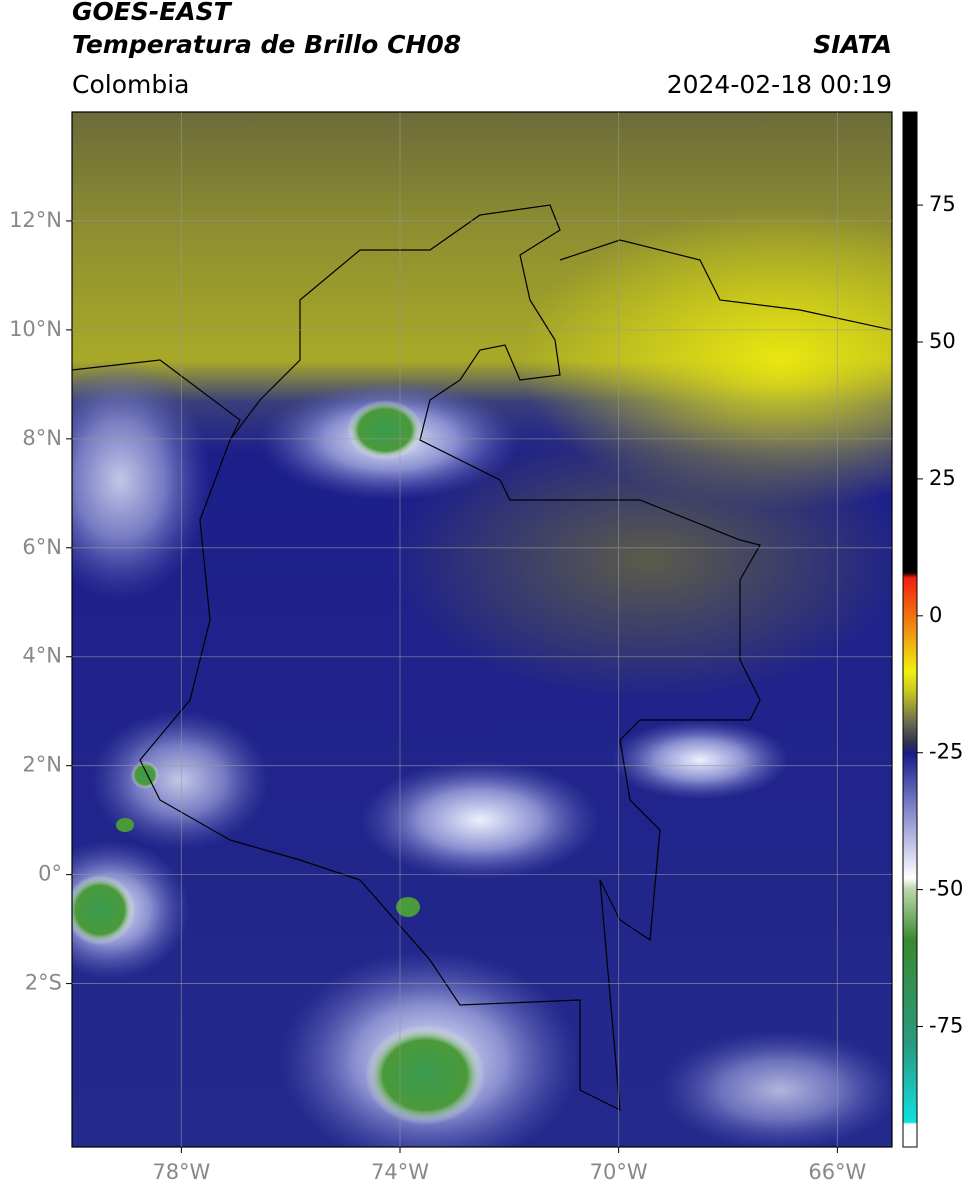 This screenshot has width=966, height=1190. I want to click on y-tick-label: 12°N, so click(35, 220).